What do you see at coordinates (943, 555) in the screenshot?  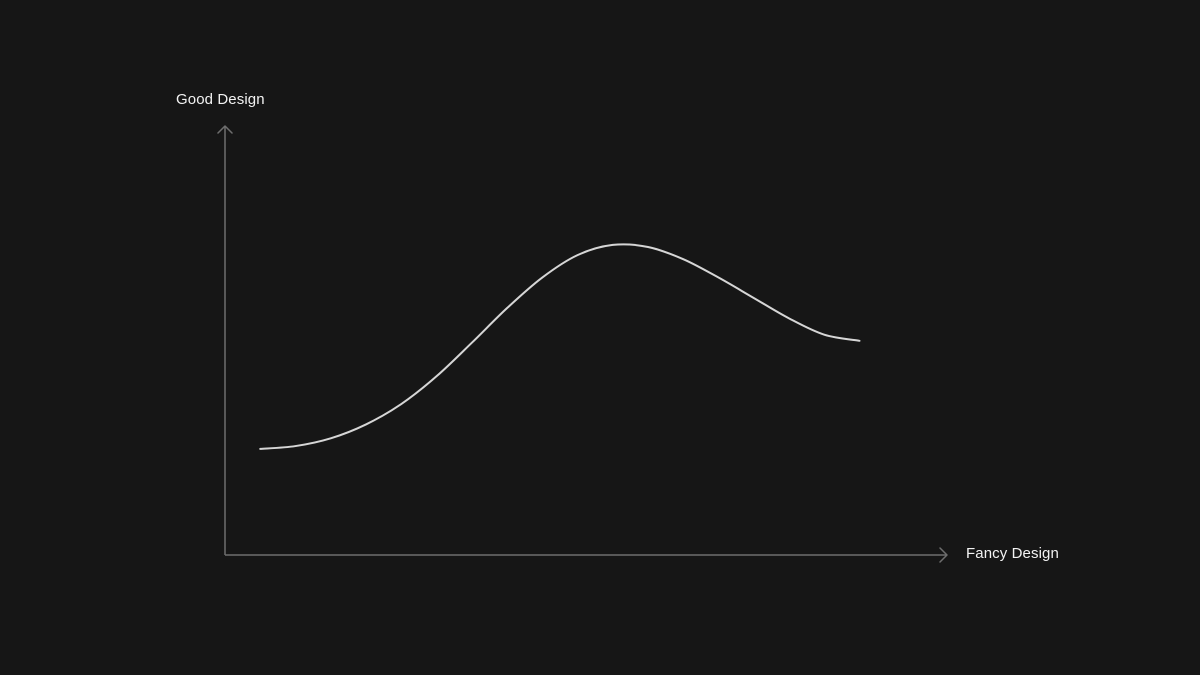 I see `x-axis-arrowhead` at bounding box center [943, 555].